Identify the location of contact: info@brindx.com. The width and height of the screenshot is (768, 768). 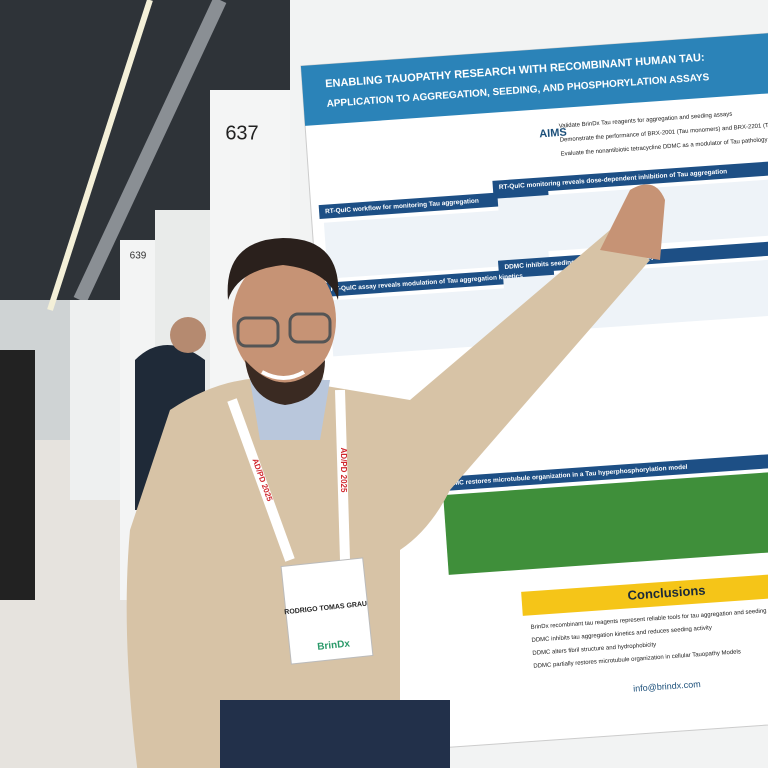
(667, 686).